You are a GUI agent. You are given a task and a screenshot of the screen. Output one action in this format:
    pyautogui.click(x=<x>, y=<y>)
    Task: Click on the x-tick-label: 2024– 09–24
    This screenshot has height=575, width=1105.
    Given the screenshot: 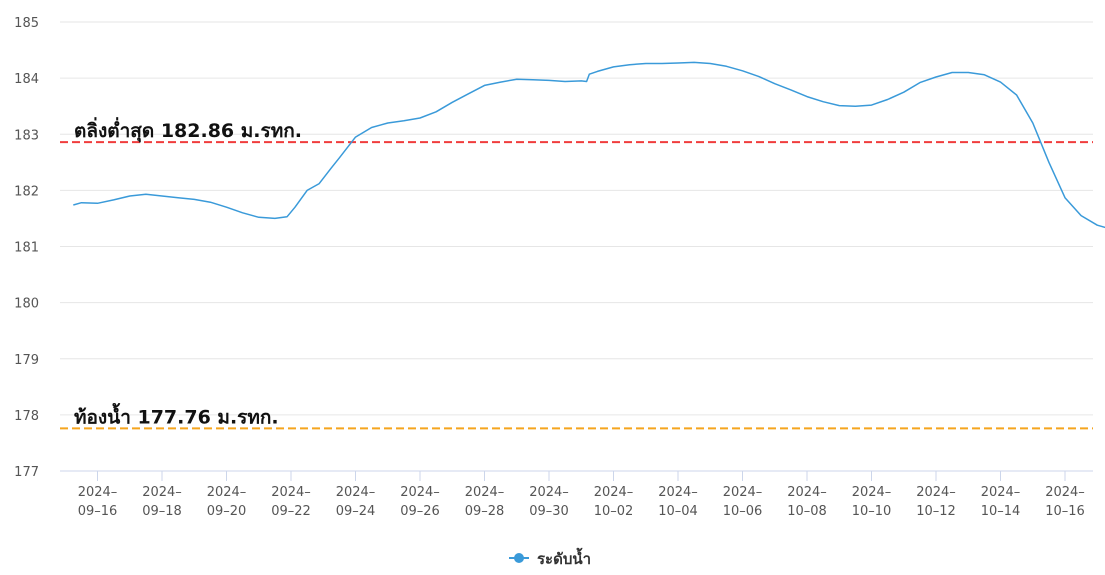 What is the action you would take?
    pyautogui.click(x=356, y=502)
    